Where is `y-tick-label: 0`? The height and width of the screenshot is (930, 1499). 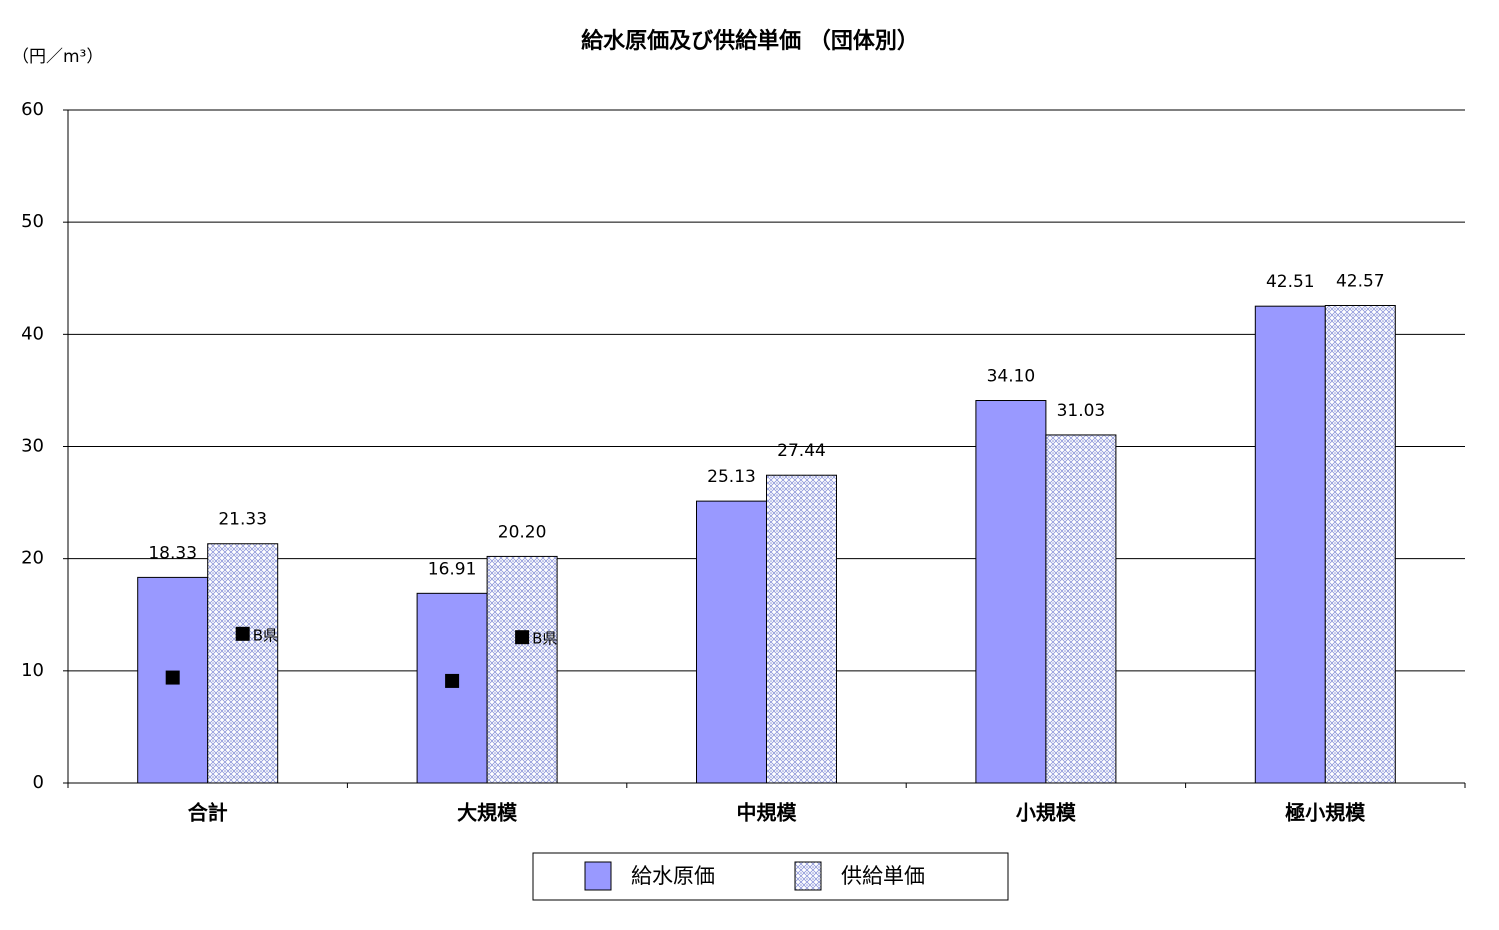
y-tick-label: 0 is located at coordinates (38, 782).